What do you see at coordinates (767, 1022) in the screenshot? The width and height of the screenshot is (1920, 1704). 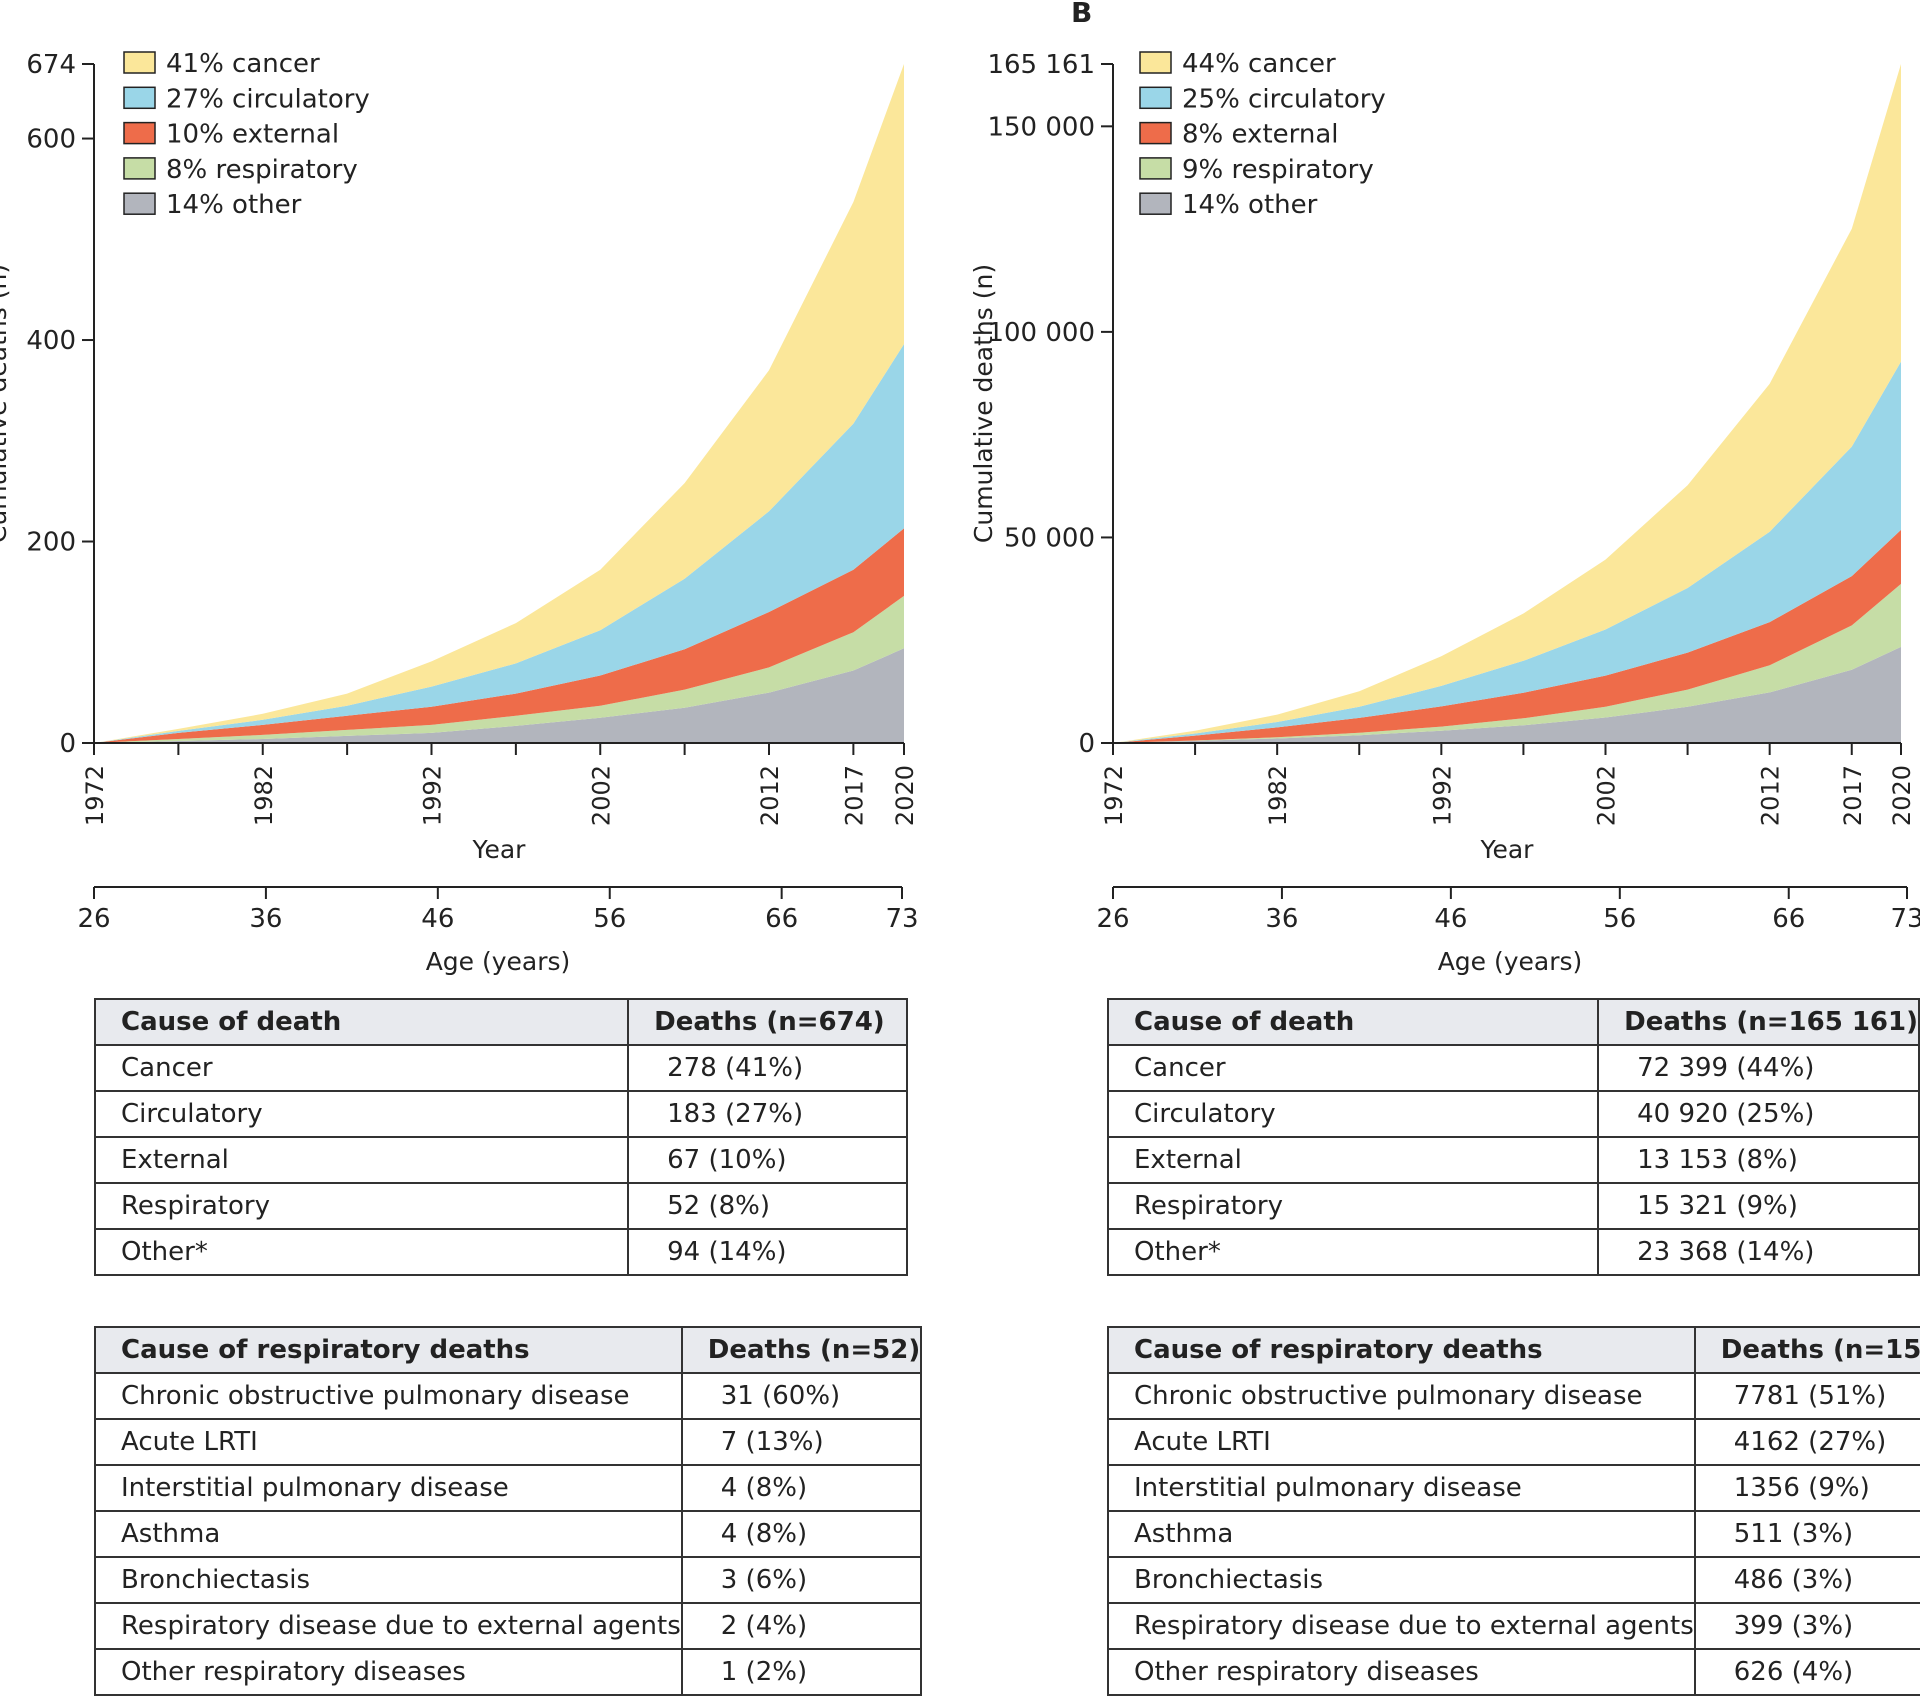 I see `header-deaths: Deaths (n=674)` at bounding box center [767, 1022].